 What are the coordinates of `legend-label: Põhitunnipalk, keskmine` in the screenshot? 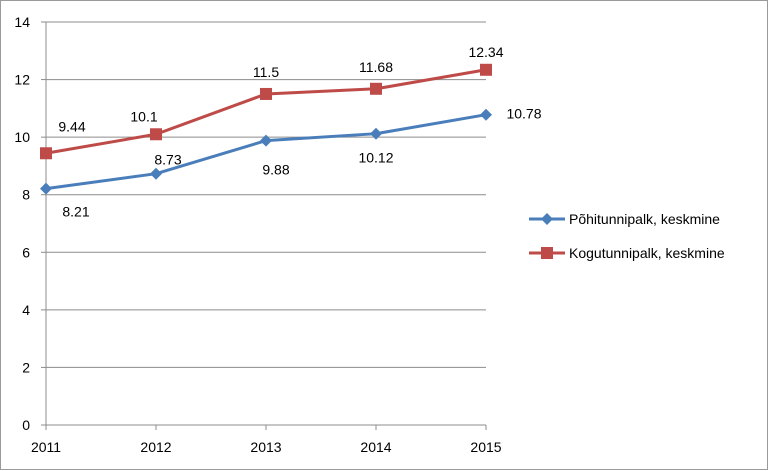 It's located at (644, 219).